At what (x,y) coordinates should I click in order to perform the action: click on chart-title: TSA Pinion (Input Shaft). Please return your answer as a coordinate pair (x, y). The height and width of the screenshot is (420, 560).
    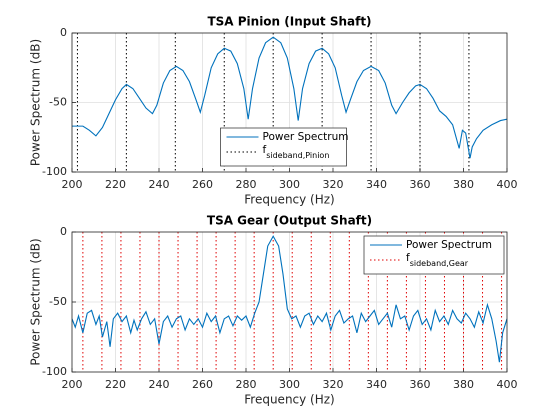
    Looking at the image, I should click on (289, 22).